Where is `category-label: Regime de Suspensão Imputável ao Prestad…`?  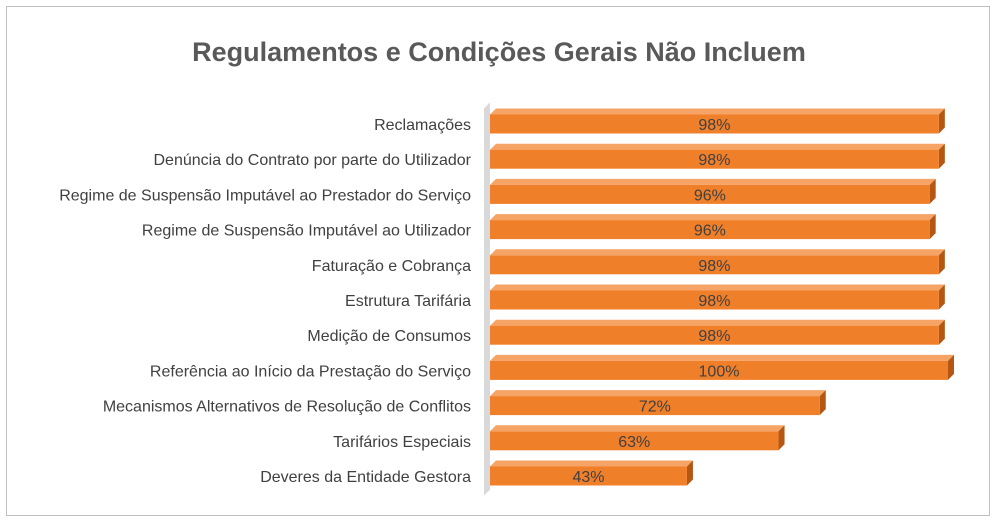
category-label: Regime de Suspensão Imputável ao Prestad… is located at coordinates (265, 195).